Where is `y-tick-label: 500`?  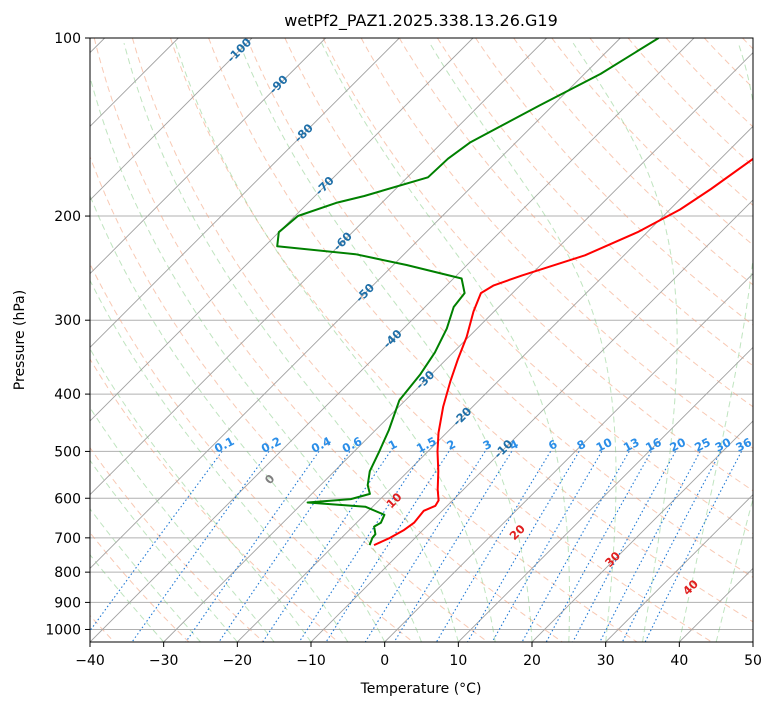
y-tick-label: 500 is located at coordinates (67, 452).